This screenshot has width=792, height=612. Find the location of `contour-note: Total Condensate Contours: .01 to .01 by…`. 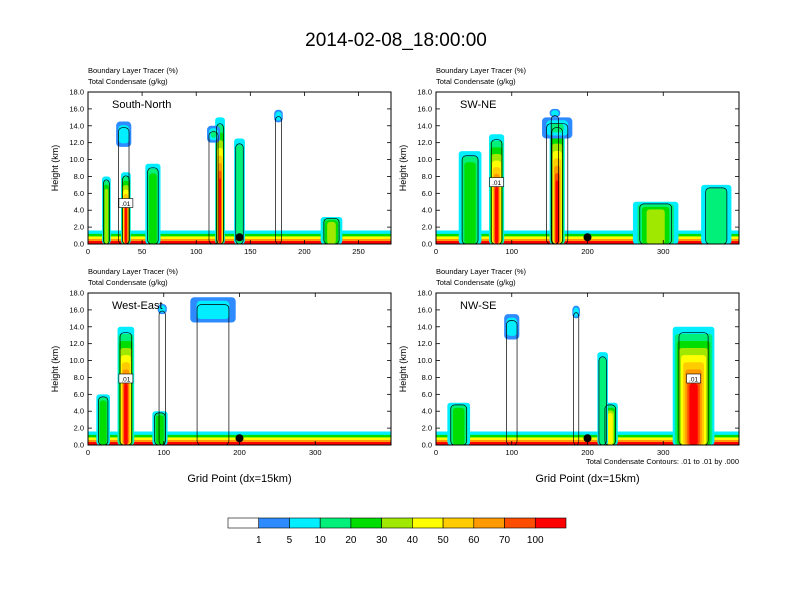

contour-note: Total Condensate Contours: .01 to .01 by… is located at coordinates (662, 461).